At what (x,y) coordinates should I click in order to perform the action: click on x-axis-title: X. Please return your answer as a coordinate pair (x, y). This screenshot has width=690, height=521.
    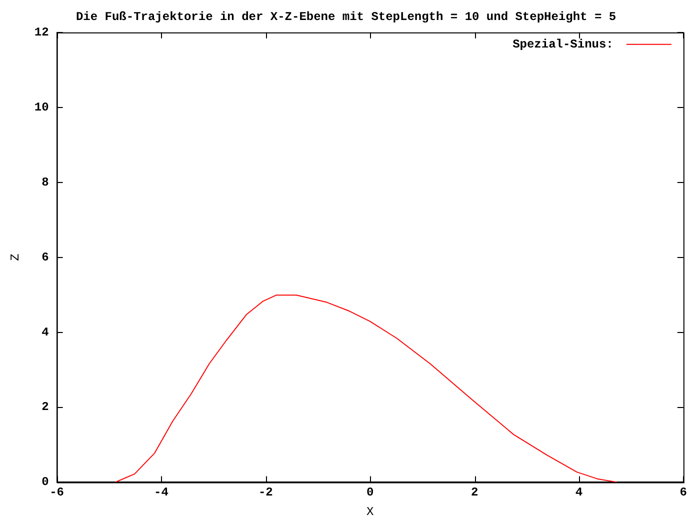
    Looking at the image, I should click on (370, 511).